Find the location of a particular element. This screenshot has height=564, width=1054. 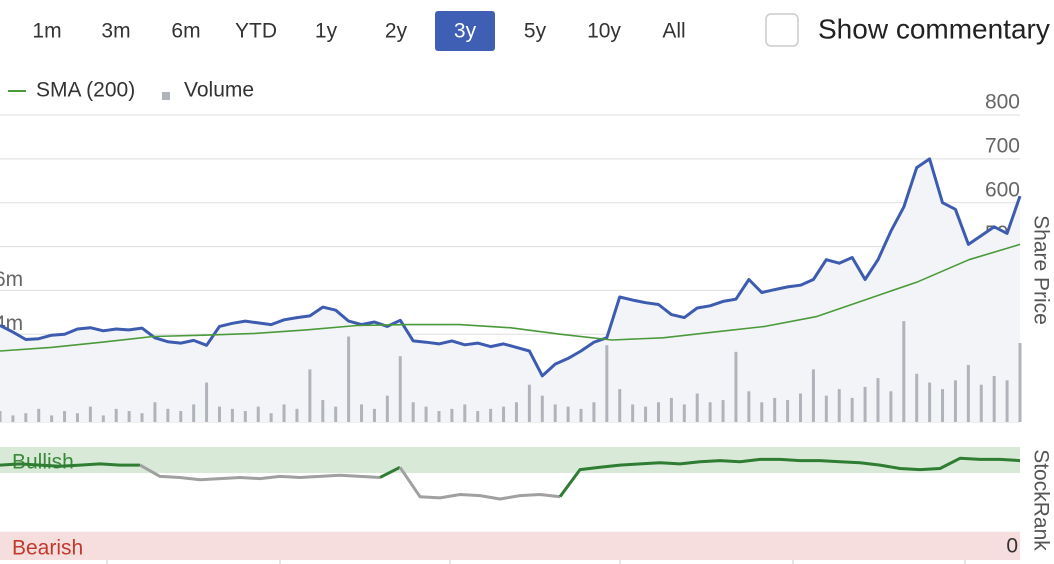

range-button: YTD is located at coordinates (256, 31).